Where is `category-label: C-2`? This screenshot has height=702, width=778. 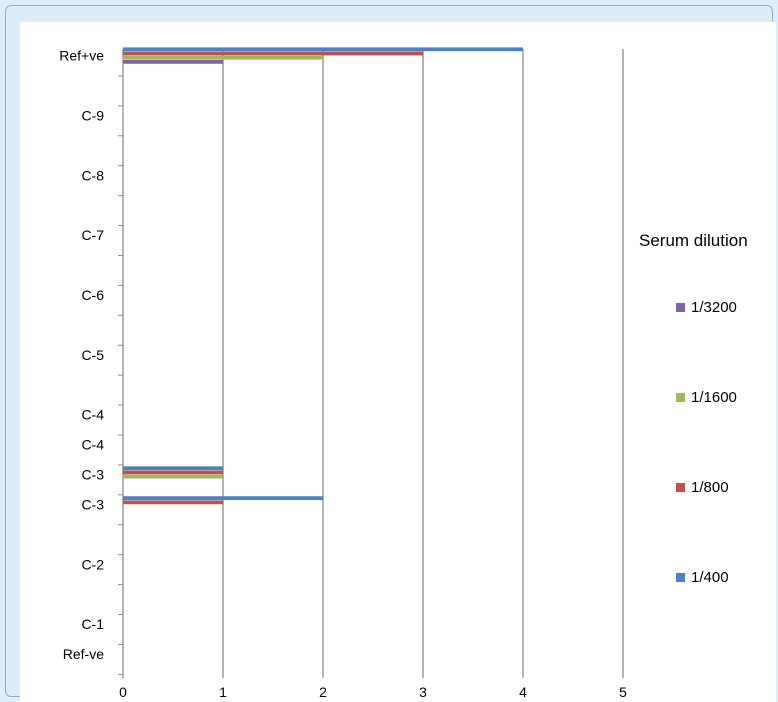 category-label: C-2 is located at coordinates (92, 564).